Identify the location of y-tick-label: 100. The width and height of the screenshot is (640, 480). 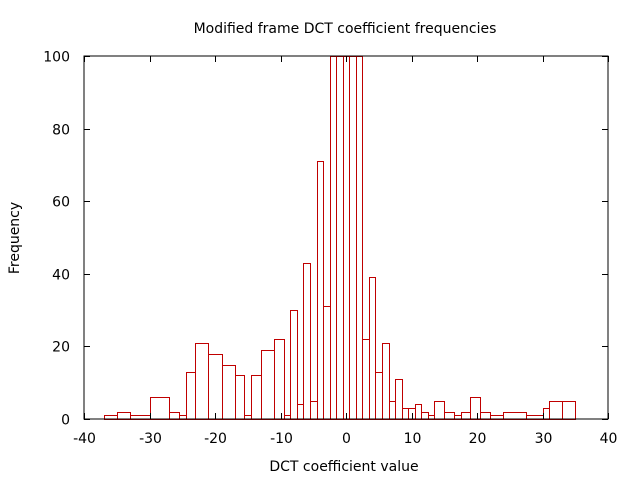
(56, 58).